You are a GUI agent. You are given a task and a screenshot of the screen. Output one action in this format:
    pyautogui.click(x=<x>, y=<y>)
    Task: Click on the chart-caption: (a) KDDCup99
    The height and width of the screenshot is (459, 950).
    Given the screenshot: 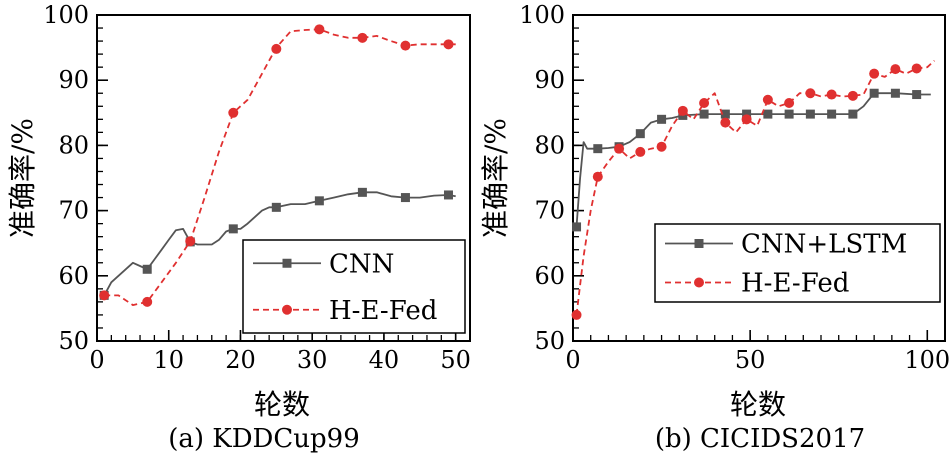 What is the action you would take?
    pyautogui.click(x=264, y=439)
    